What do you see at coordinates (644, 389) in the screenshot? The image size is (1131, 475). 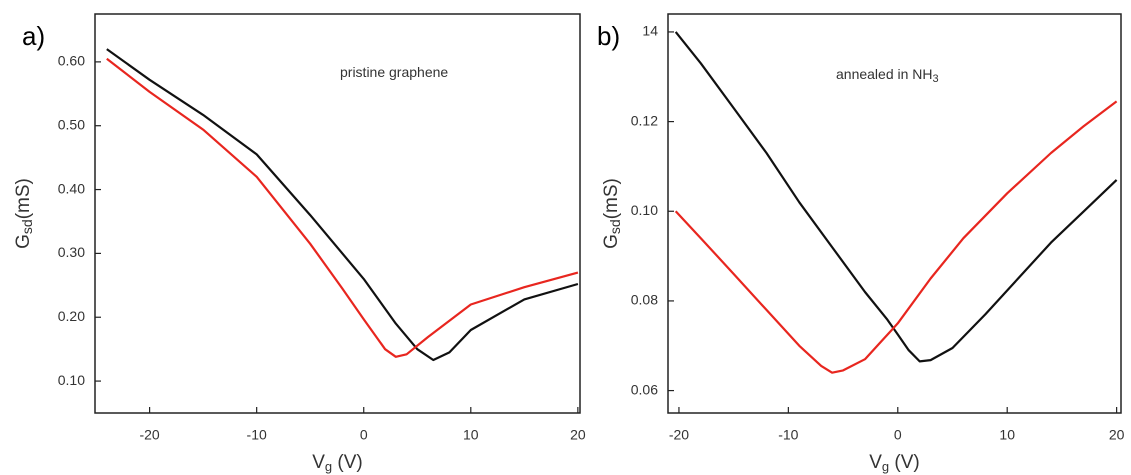 I see `y-tick-label: 0.06` at bounding box center [644, 389].